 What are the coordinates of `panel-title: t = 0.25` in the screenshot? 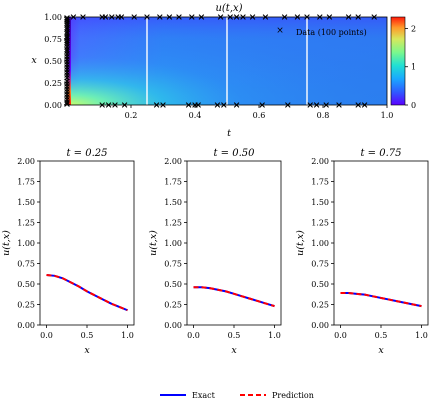 It's located at (86, 153).